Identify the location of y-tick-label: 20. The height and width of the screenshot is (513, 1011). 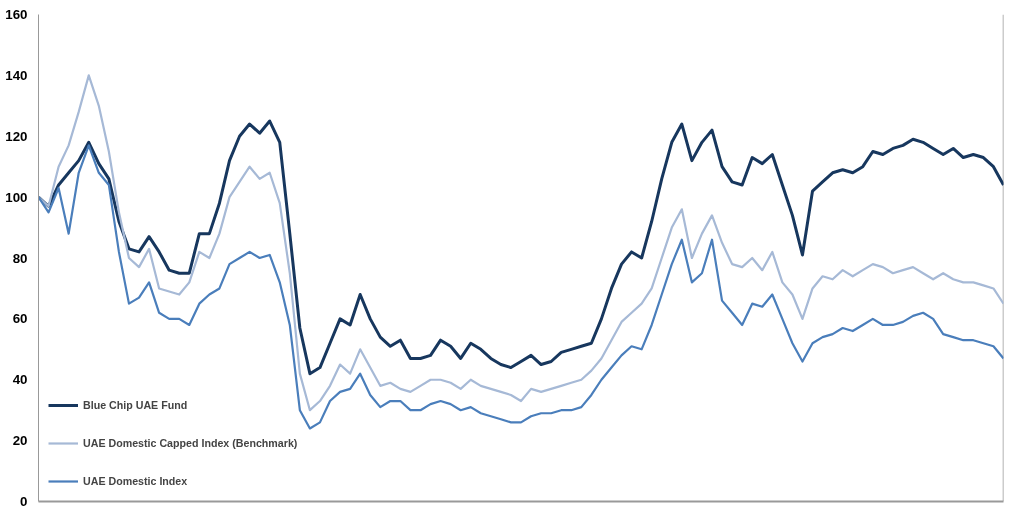
(20, 441).